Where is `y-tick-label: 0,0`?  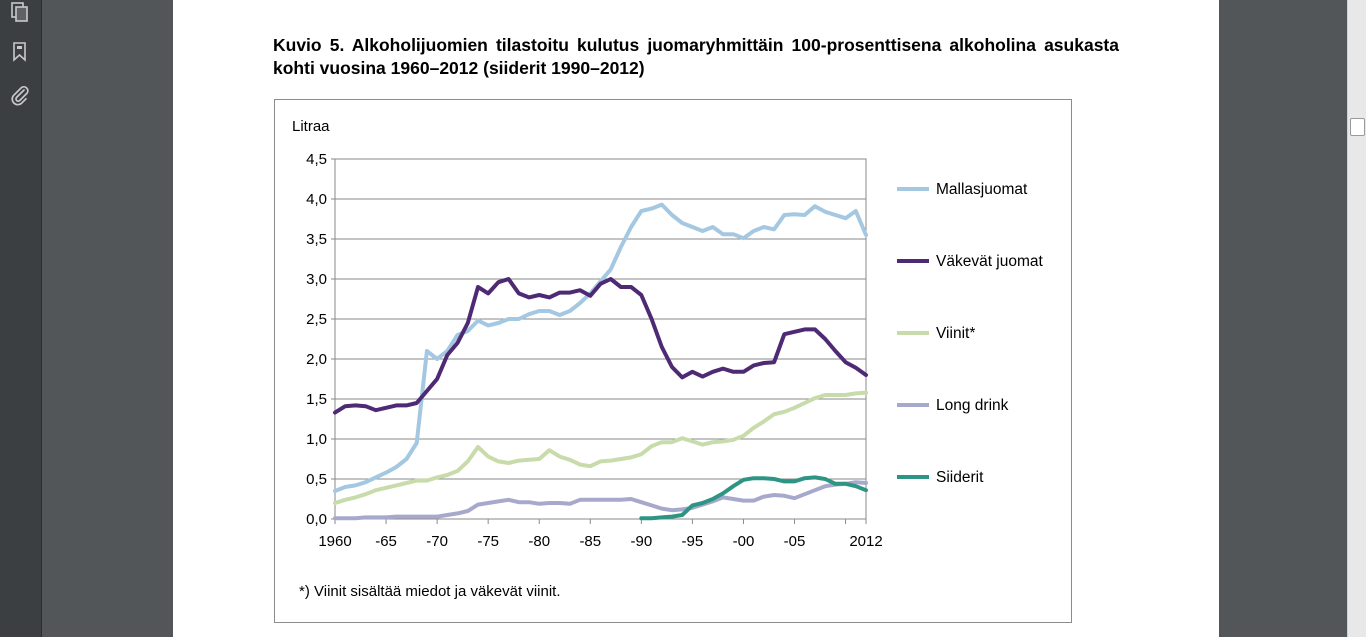
y-tick-label: 0,0 is located at coordinates (316, 519).